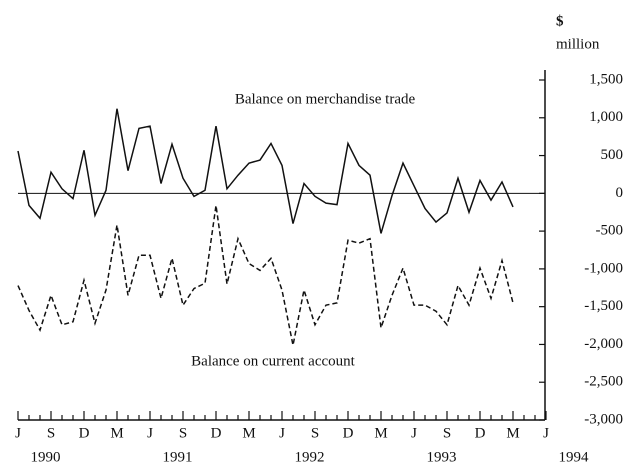 This screenshot has height=473, width=628. Describe the element at coordinates (310, 457) in the screenshot. I see `year-label: 1992` at that location.